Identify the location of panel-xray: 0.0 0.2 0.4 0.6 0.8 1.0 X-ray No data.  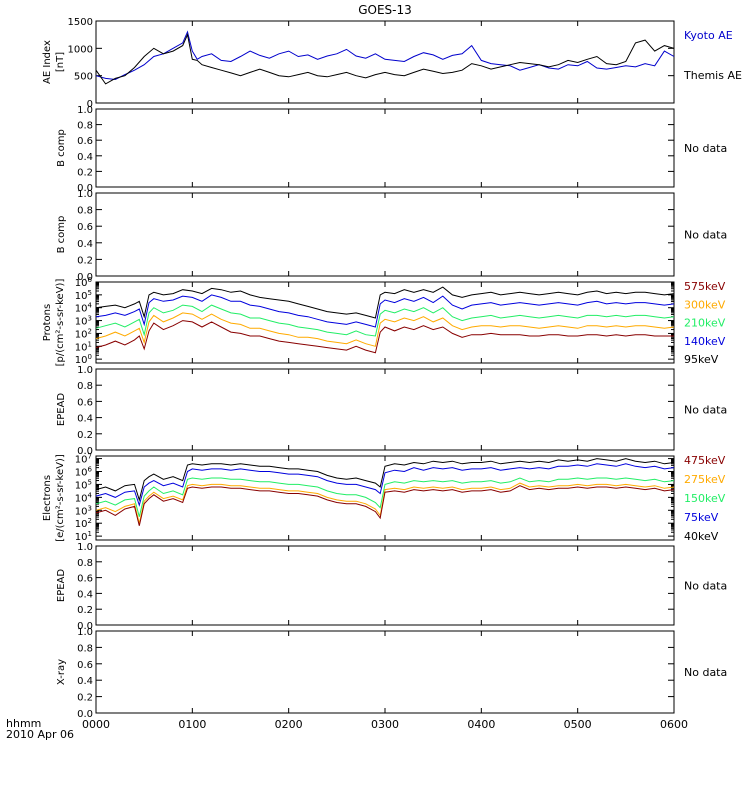
(391, 673).